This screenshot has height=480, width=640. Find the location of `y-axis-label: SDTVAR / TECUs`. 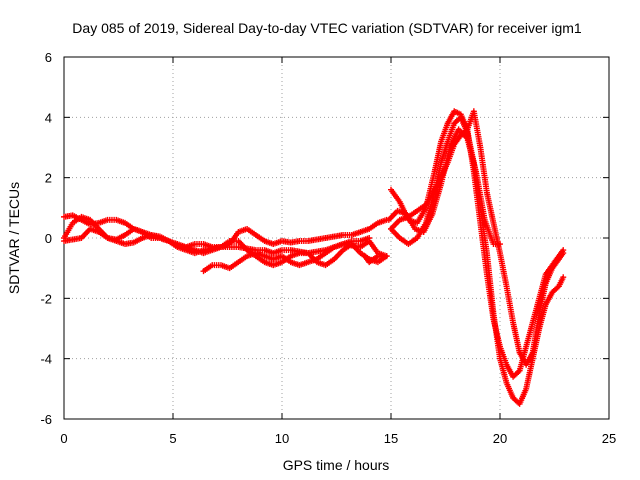

y-axis-label: SDTVAR / TECUs is located at coordinates (14, 238).